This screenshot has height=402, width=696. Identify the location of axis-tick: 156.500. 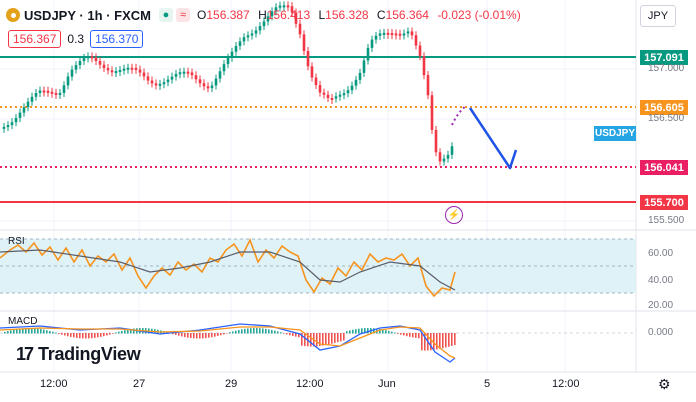
(666, 118).